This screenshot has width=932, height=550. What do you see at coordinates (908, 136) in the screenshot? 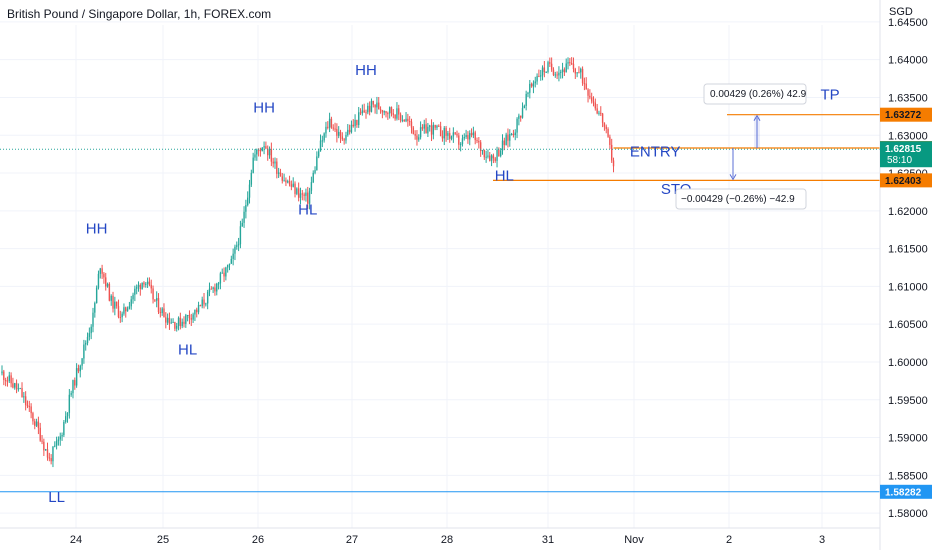
I see `y-tick-label: 1.63000` at bounding box center [908, 136].